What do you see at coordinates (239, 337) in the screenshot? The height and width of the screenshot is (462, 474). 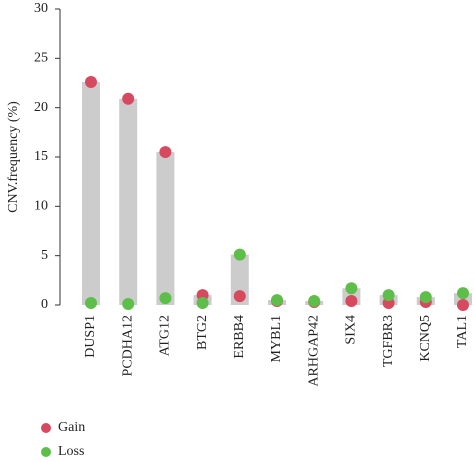 I see `x-tick-label: ERBB4` at bounding box center [239, 337].